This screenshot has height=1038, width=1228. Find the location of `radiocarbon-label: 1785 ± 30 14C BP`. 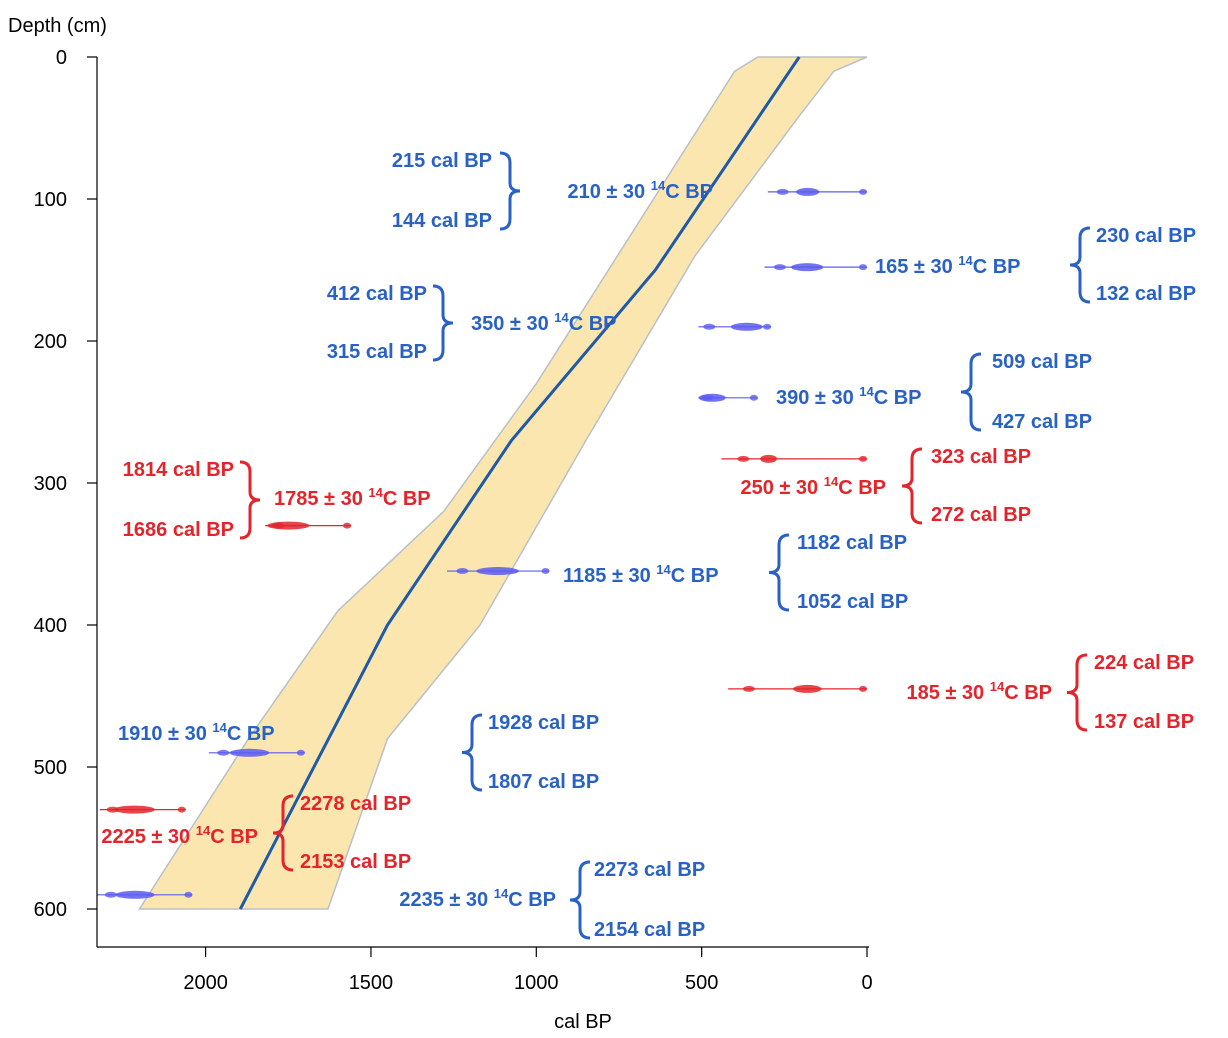

radiocarbon-label: 1785 ± 30 14C BP is located at coordinates (352, 497).